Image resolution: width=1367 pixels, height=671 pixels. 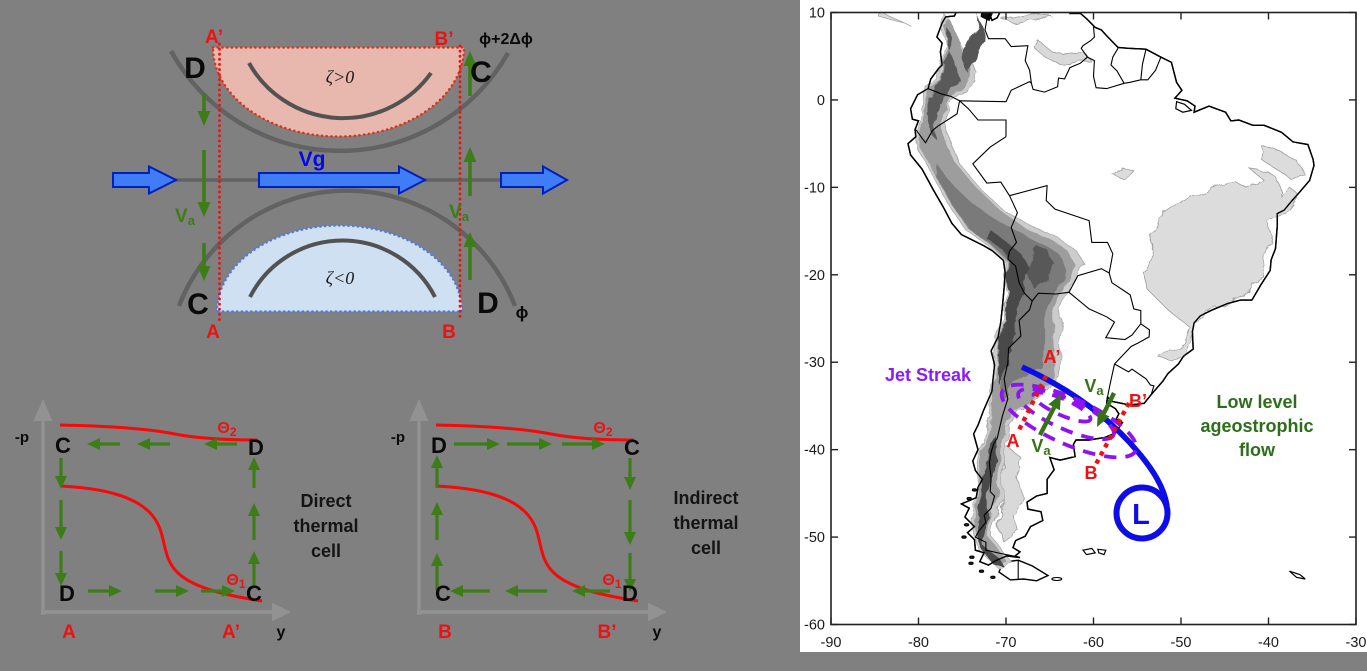 What do you see at coordinates (1257, 450) in the screenshot?
I see `svg-text: flow` at bounding box center [1257, 450].